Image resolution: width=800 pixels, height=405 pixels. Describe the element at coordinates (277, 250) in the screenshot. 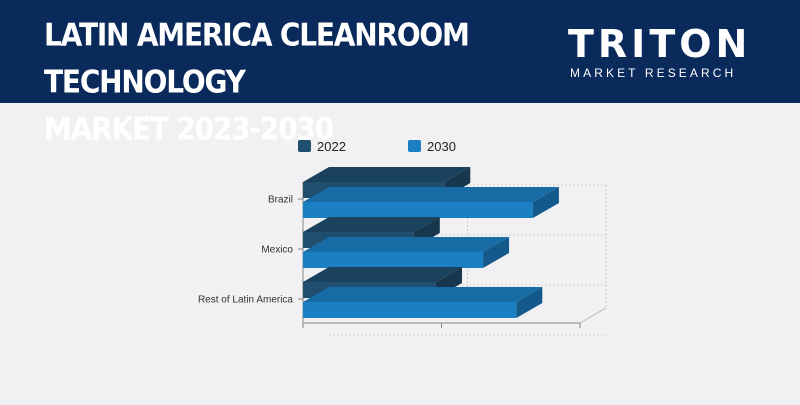

I see `category-label: Mexico` at that location.